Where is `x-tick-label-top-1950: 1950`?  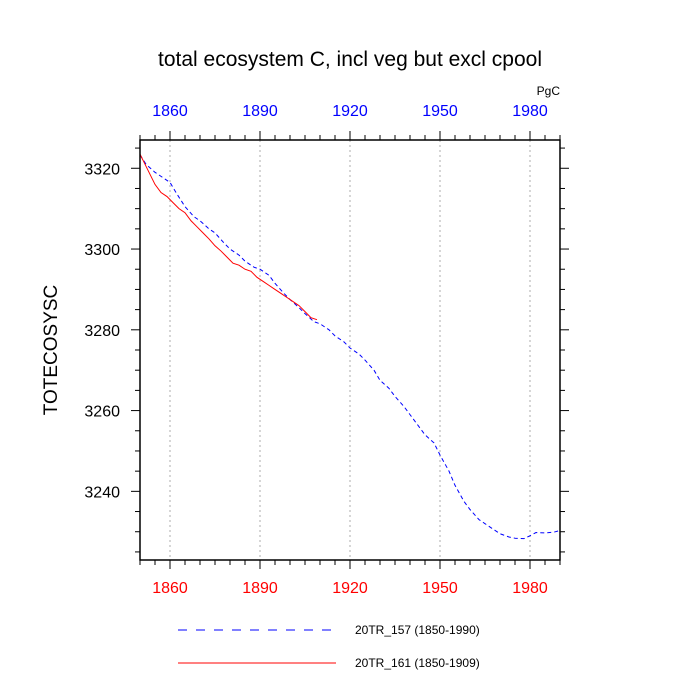
x-tick-label-top-1950: 1950 is located at coordinates (440, 111).